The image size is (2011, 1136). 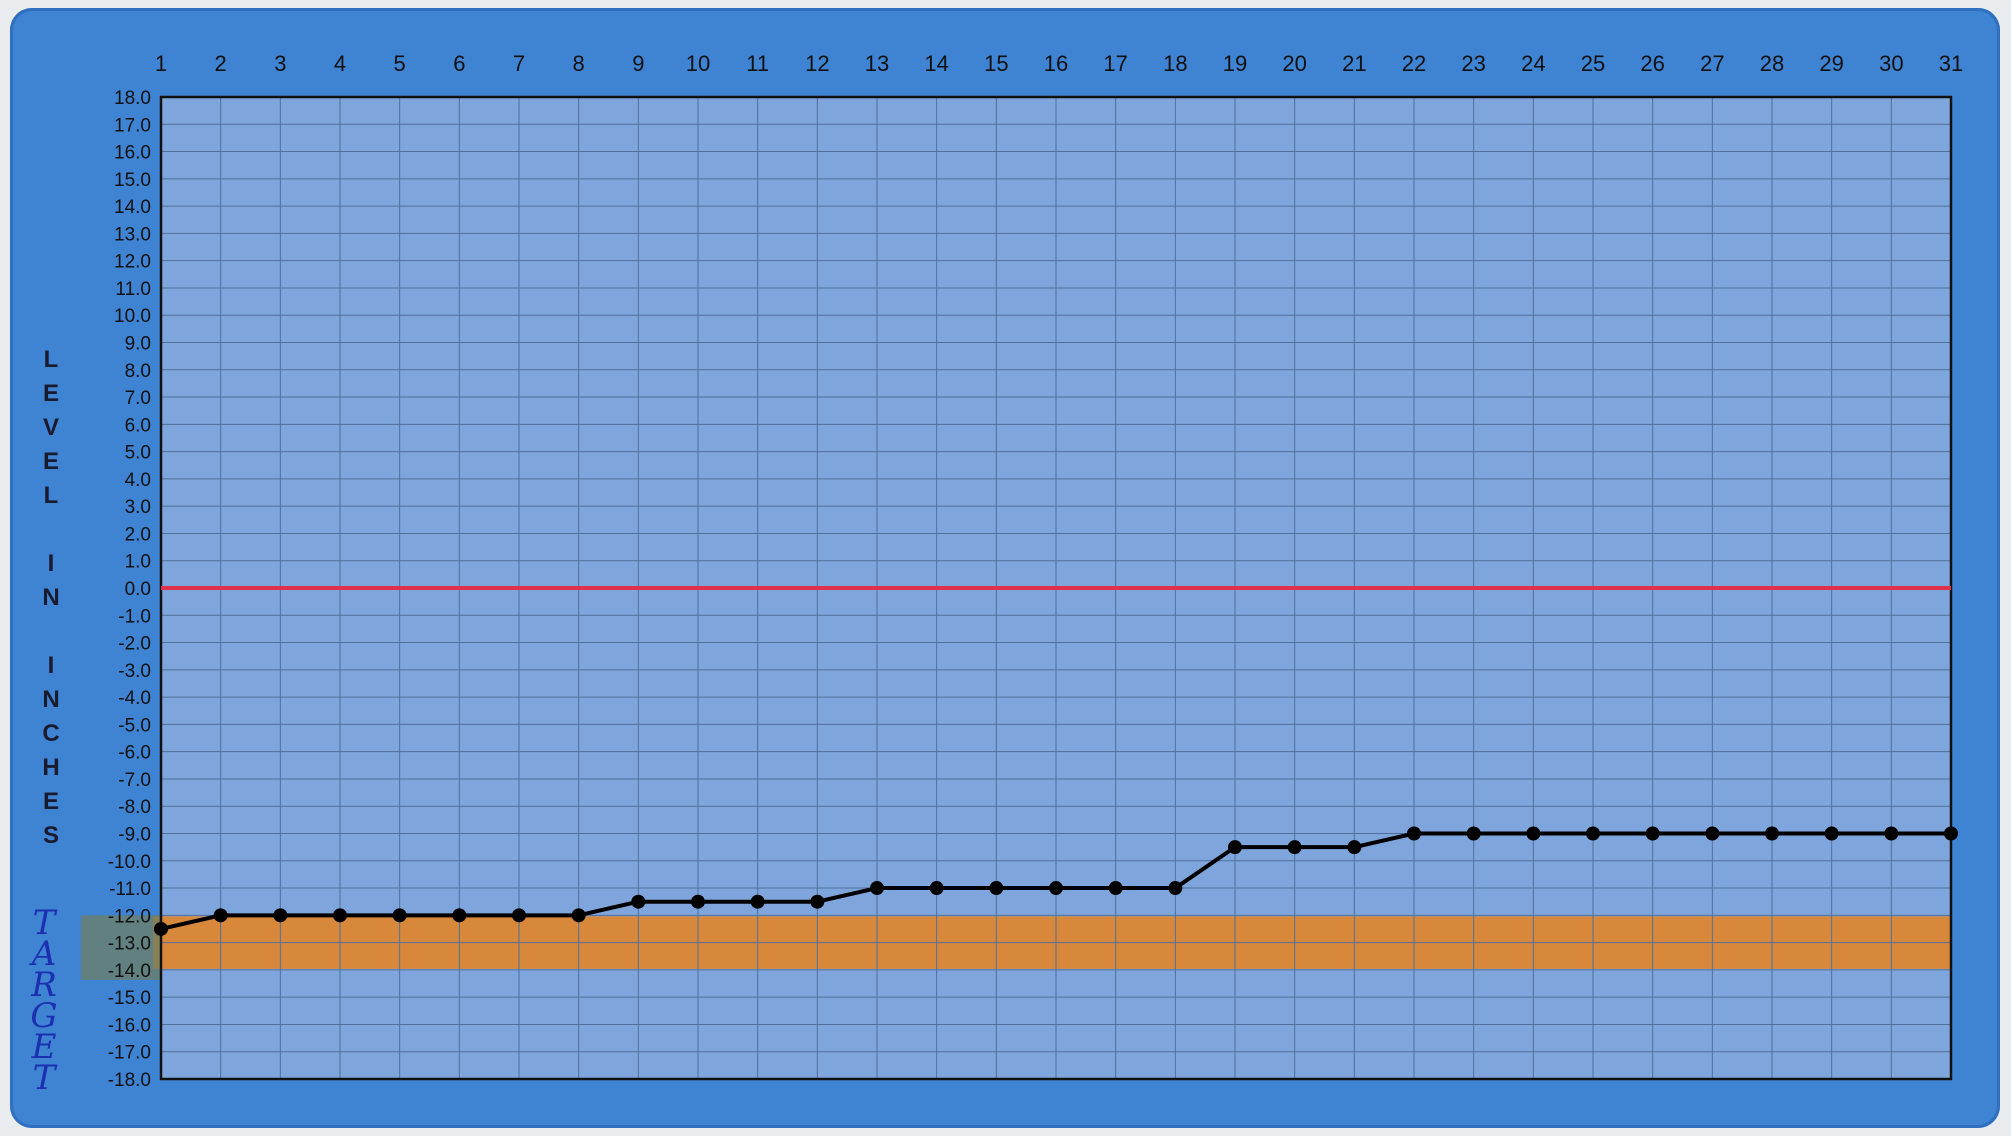 I want to click on x-tick-label: 26, so click(x=1652, y=63).